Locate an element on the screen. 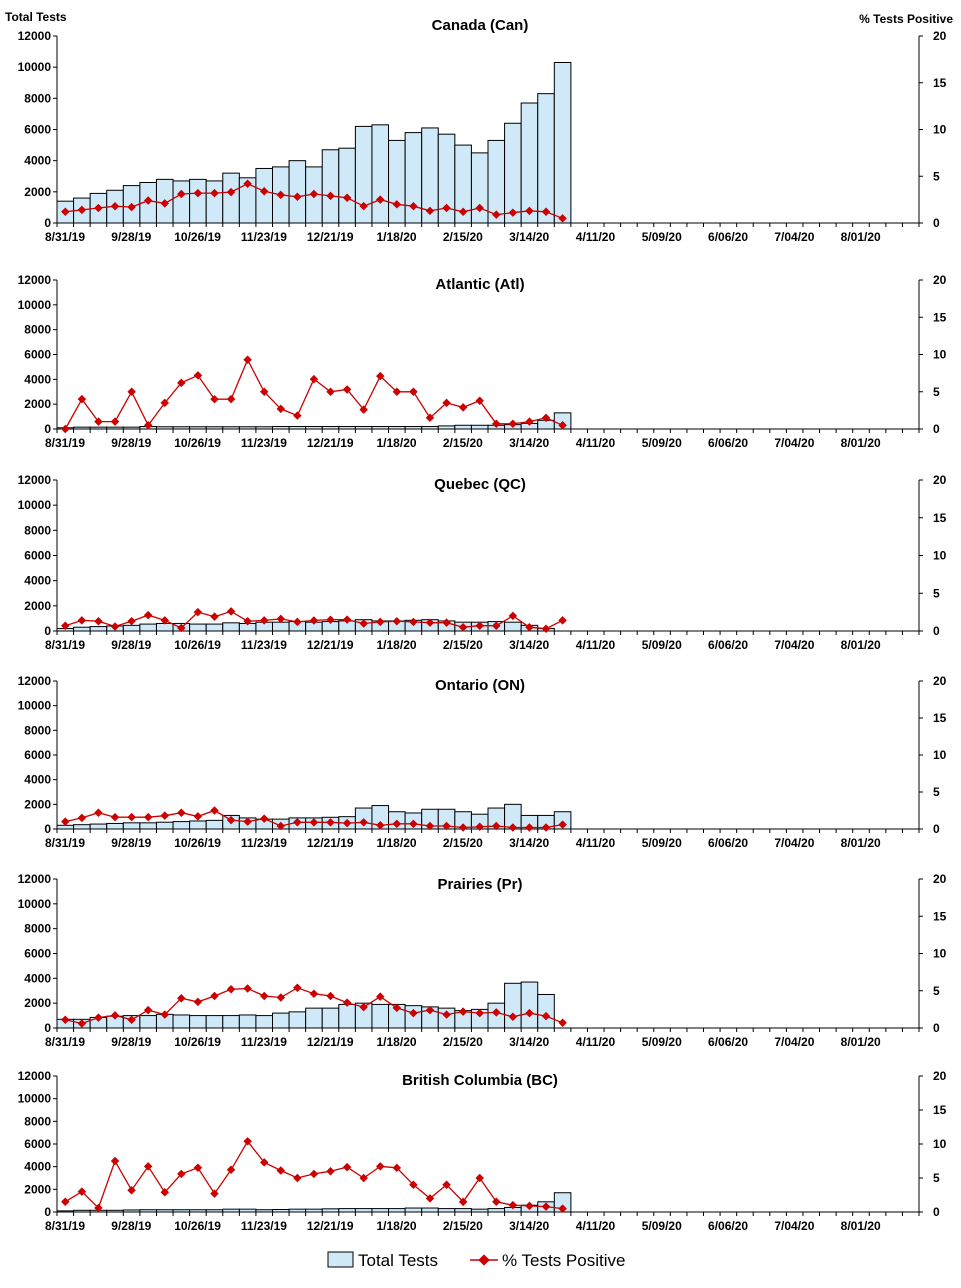 This screenshot has width=961, height=1288. y-tick-label: 10000 is located at coordinates (35, 505).